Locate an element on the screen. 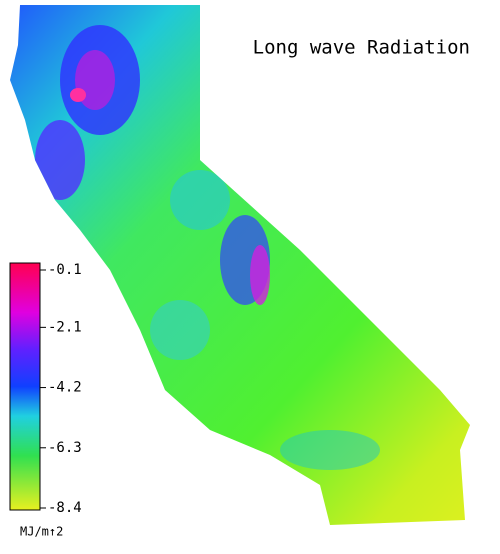 The height and width of the screenshot is (554, 500). colorbar-tick-label: -4.2 is located at coordinates (65, 388).